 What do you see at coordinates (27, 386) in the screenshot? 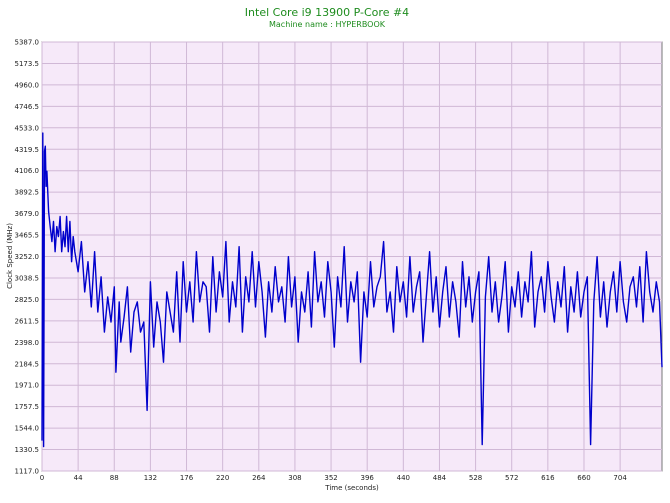
I see `y-tick-label: 1971.0` at bounding box center [27, 386].